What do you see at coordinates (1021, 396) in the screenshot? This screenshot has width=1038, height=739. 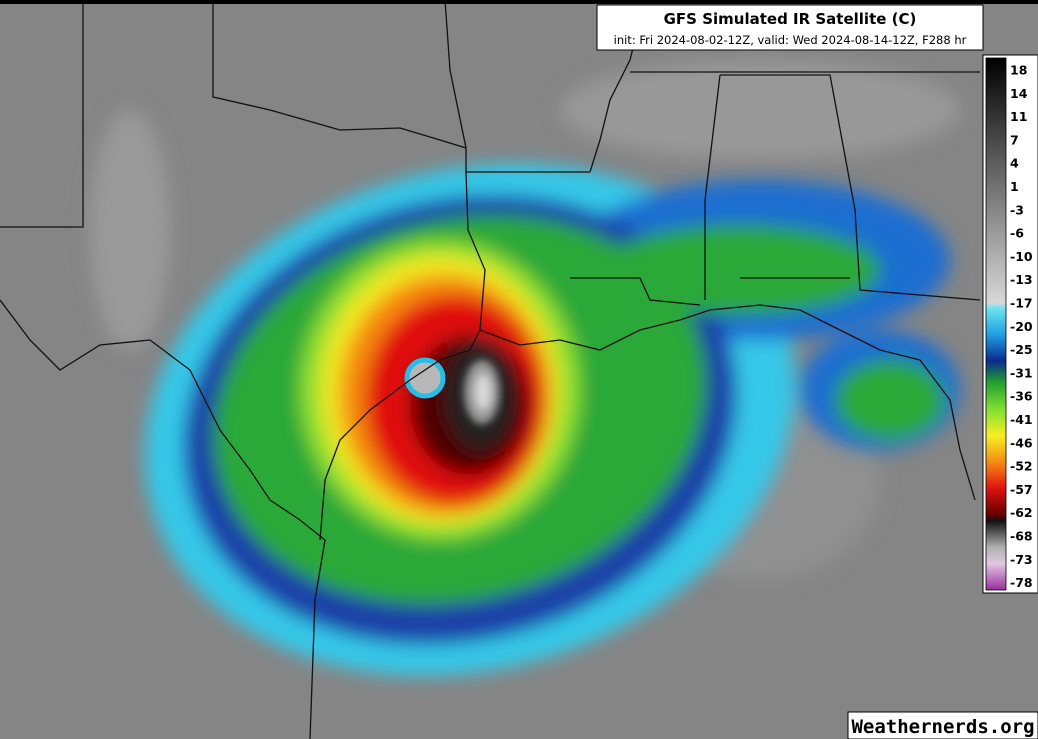 I see `colorbar-label: -36` at bounding box center [1021, 396].